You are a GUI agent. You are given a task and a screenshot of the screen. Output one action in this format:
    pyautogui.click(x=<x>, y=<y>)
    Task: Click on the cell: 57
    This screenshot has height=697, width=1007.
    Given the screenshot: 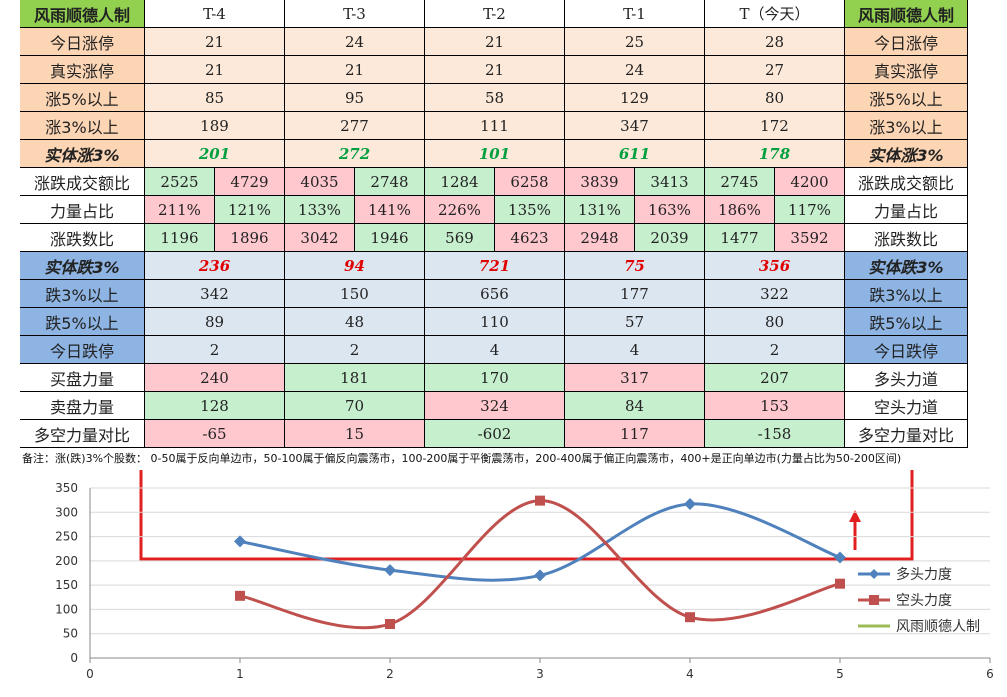 What is the action you would take?
    pyautogui.click(x=635, y=322)
    